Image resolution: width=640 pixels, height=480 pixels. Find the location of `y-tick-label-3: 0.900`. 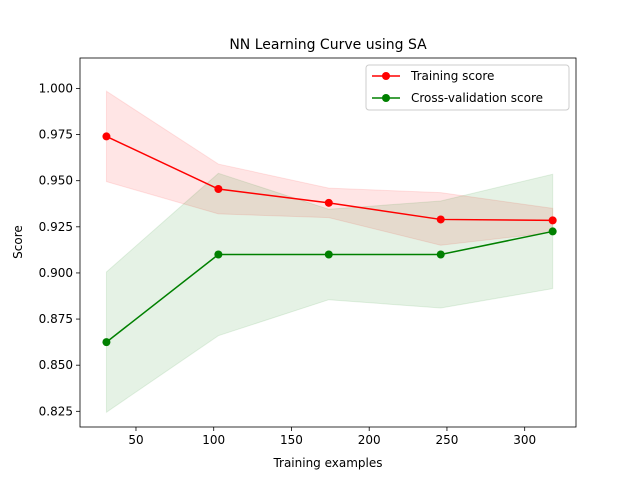

y-tick-label-3: 0.900 is located at coordinates (56, 273).